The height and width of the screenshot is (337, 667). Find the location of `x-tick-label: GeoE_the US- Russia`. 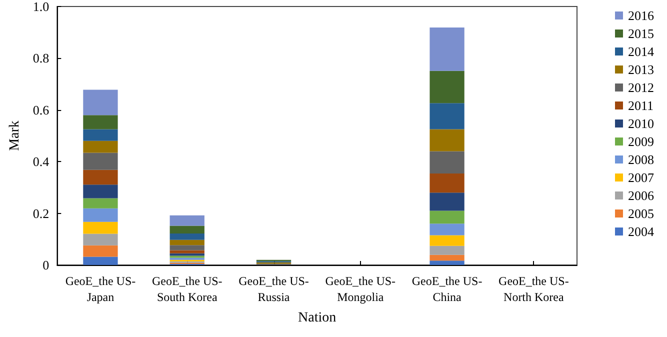

x-tick-label: GeoE_the US- Russia is located at coordinates (273, 289).